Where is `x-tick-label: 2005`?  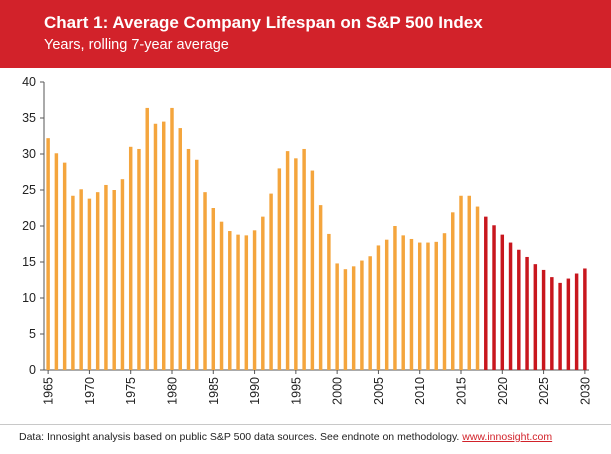 x-tick-label: 2005 is located at coordinates (379, 391).